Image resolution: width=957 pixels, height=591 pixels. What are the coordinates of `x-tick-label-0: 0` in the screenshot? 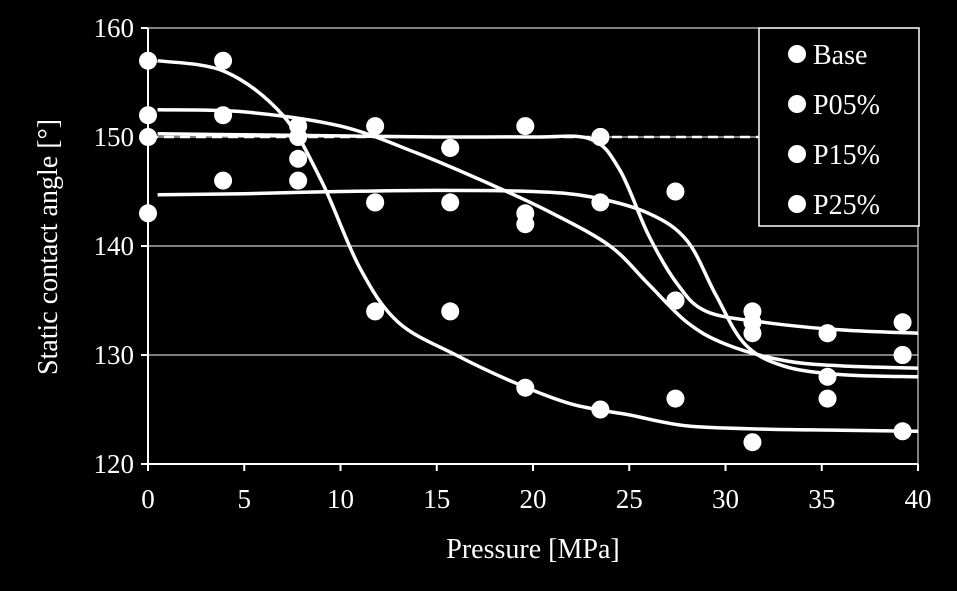 It's located at (148, 499).